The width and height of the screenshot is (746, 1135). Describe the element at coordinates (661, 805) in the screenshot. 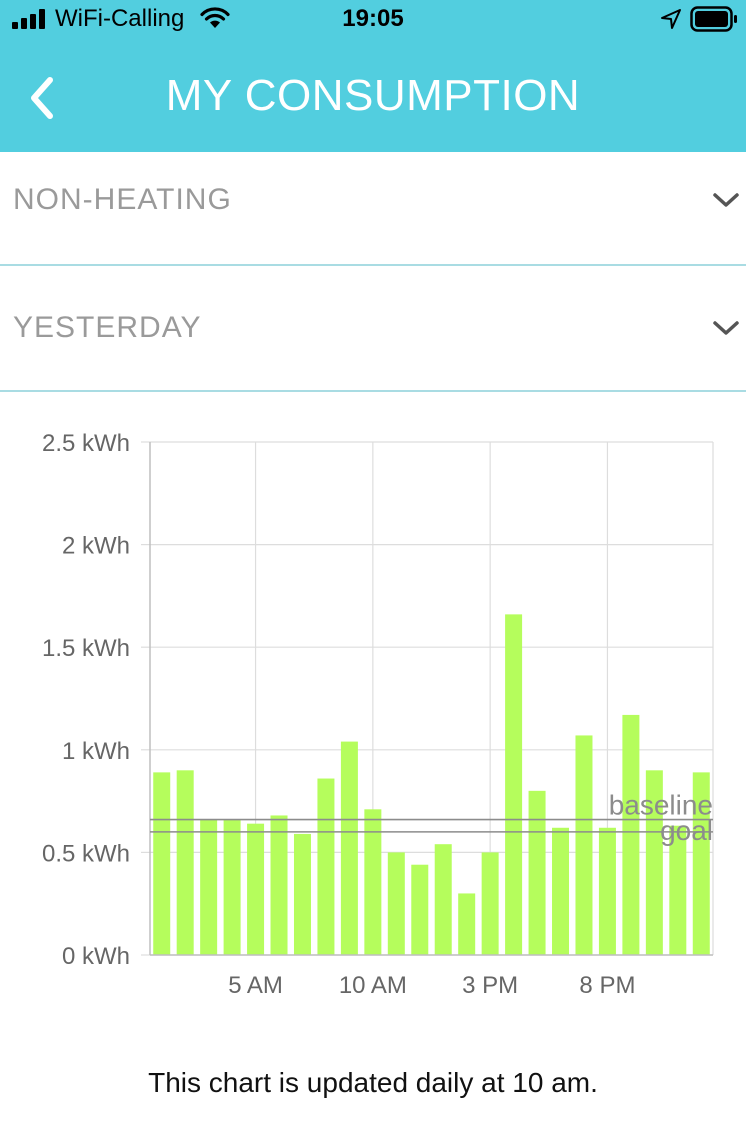

I see `baseline-label: baseline` at that location.